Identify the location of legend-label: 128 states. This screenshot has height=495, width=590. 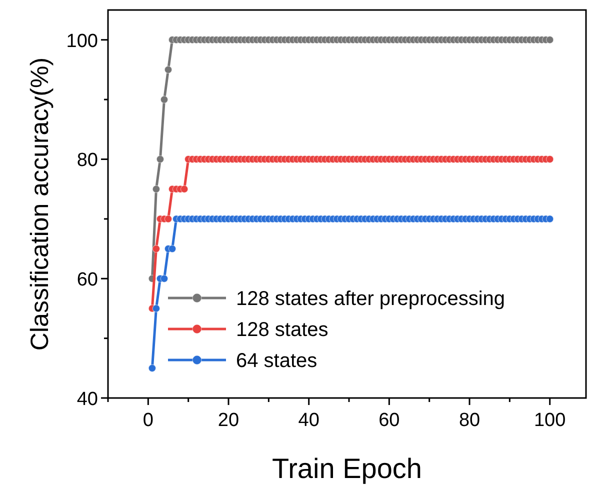
(282, 330).